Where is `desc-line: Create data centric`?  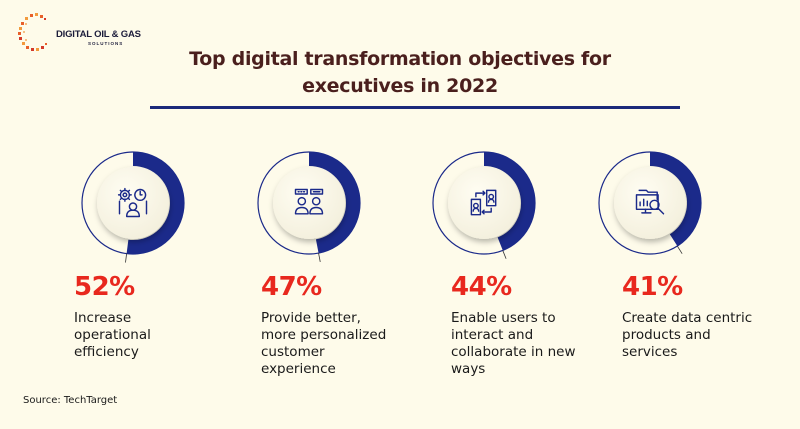
desc-line: Create data centric is located at coordinates (687, 318).